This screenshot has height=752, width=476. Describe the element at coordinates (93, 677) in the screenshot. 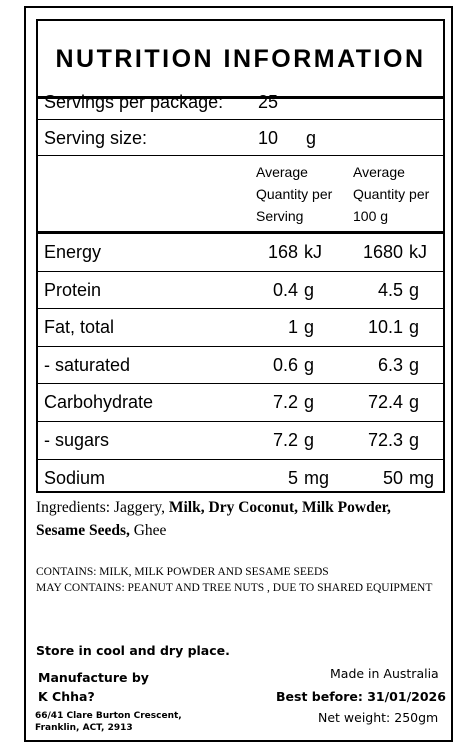

I see `manufacture-label: Manufacture by` at that location.